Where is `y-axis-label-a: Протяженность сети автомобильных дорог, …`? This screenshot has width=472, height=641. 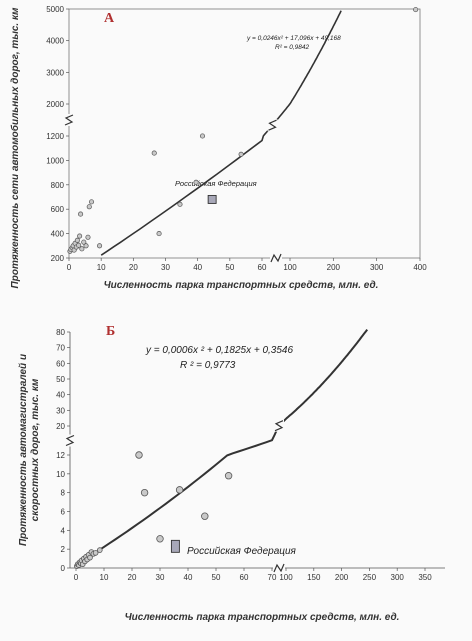 y-axis-label-a: Протяженность сети автомобильных дорог, … is located at coordinates (15, 147).